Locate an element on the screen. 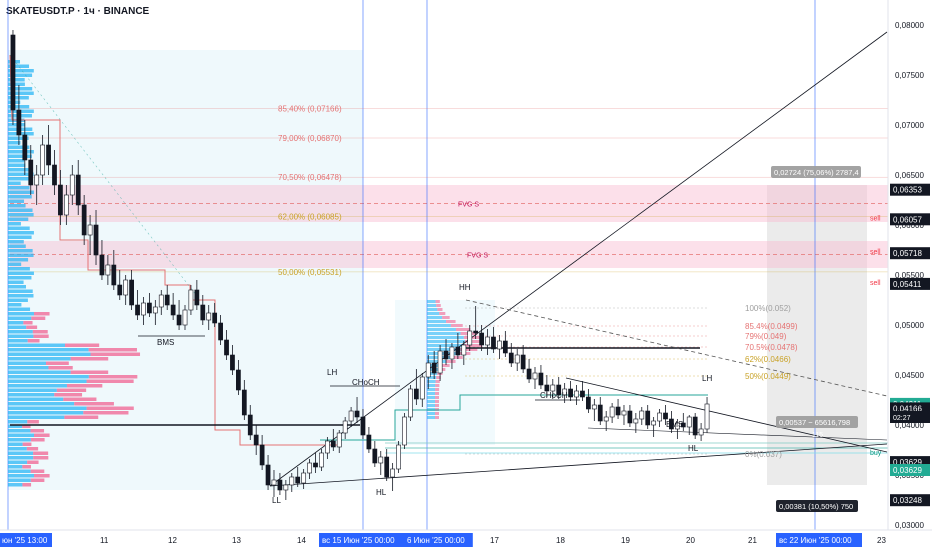  price-axis is located at coordinates (910, 265).